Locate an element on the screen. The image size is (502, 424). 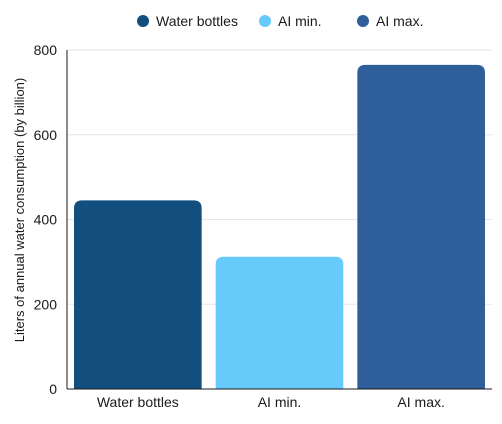
legend-label-1: Water bottles is located at coordinates (197, 21).